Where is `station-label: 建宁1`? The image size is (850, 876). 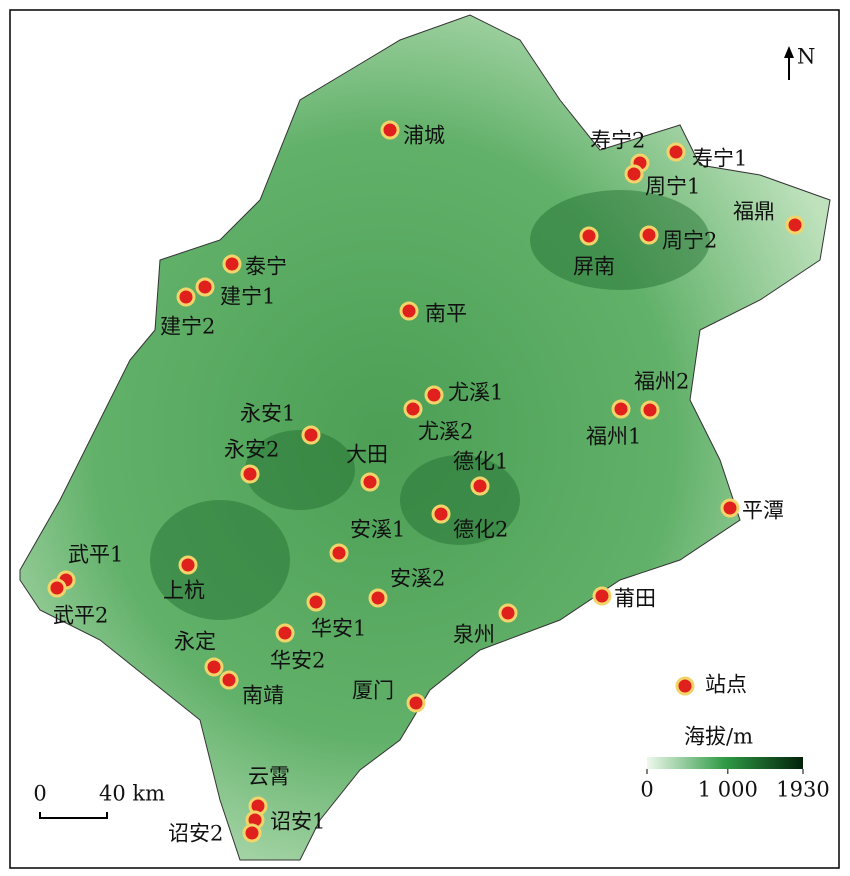
station-label: 建宁1 is located at coordinates (247, 297).